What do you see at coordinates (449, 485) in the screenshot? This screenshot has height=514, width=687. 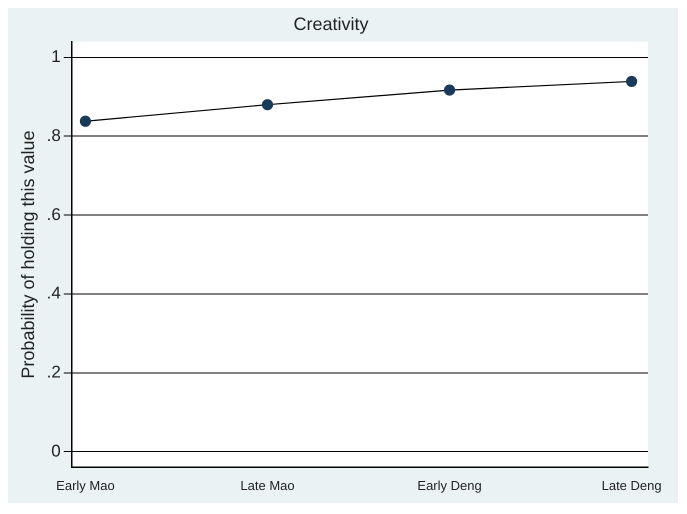 I see `x-tick-label: Early Deng` at bounding box center [449, 485].